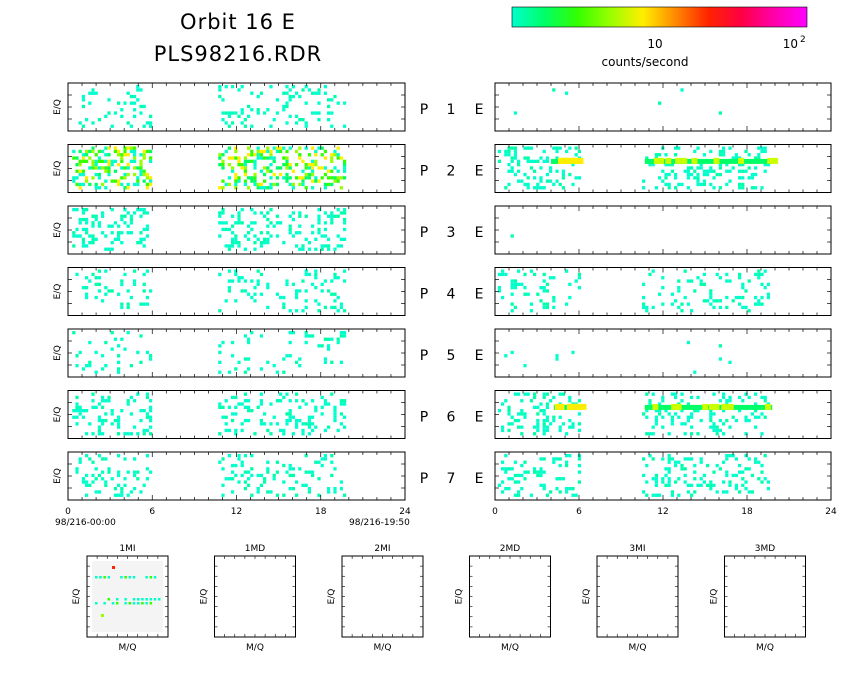  I want to click on colorbar, so click(659, 17).